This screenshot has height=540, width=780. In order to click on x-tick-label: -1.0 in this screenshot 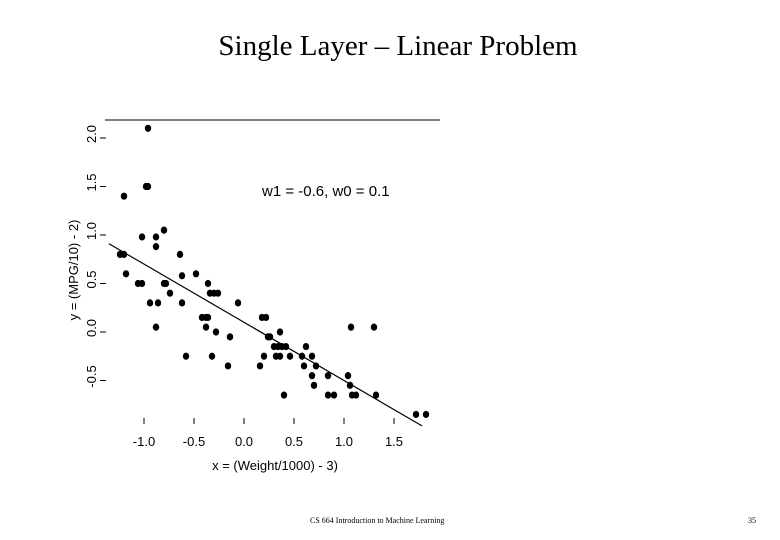, I will do `click(144, 441)`.